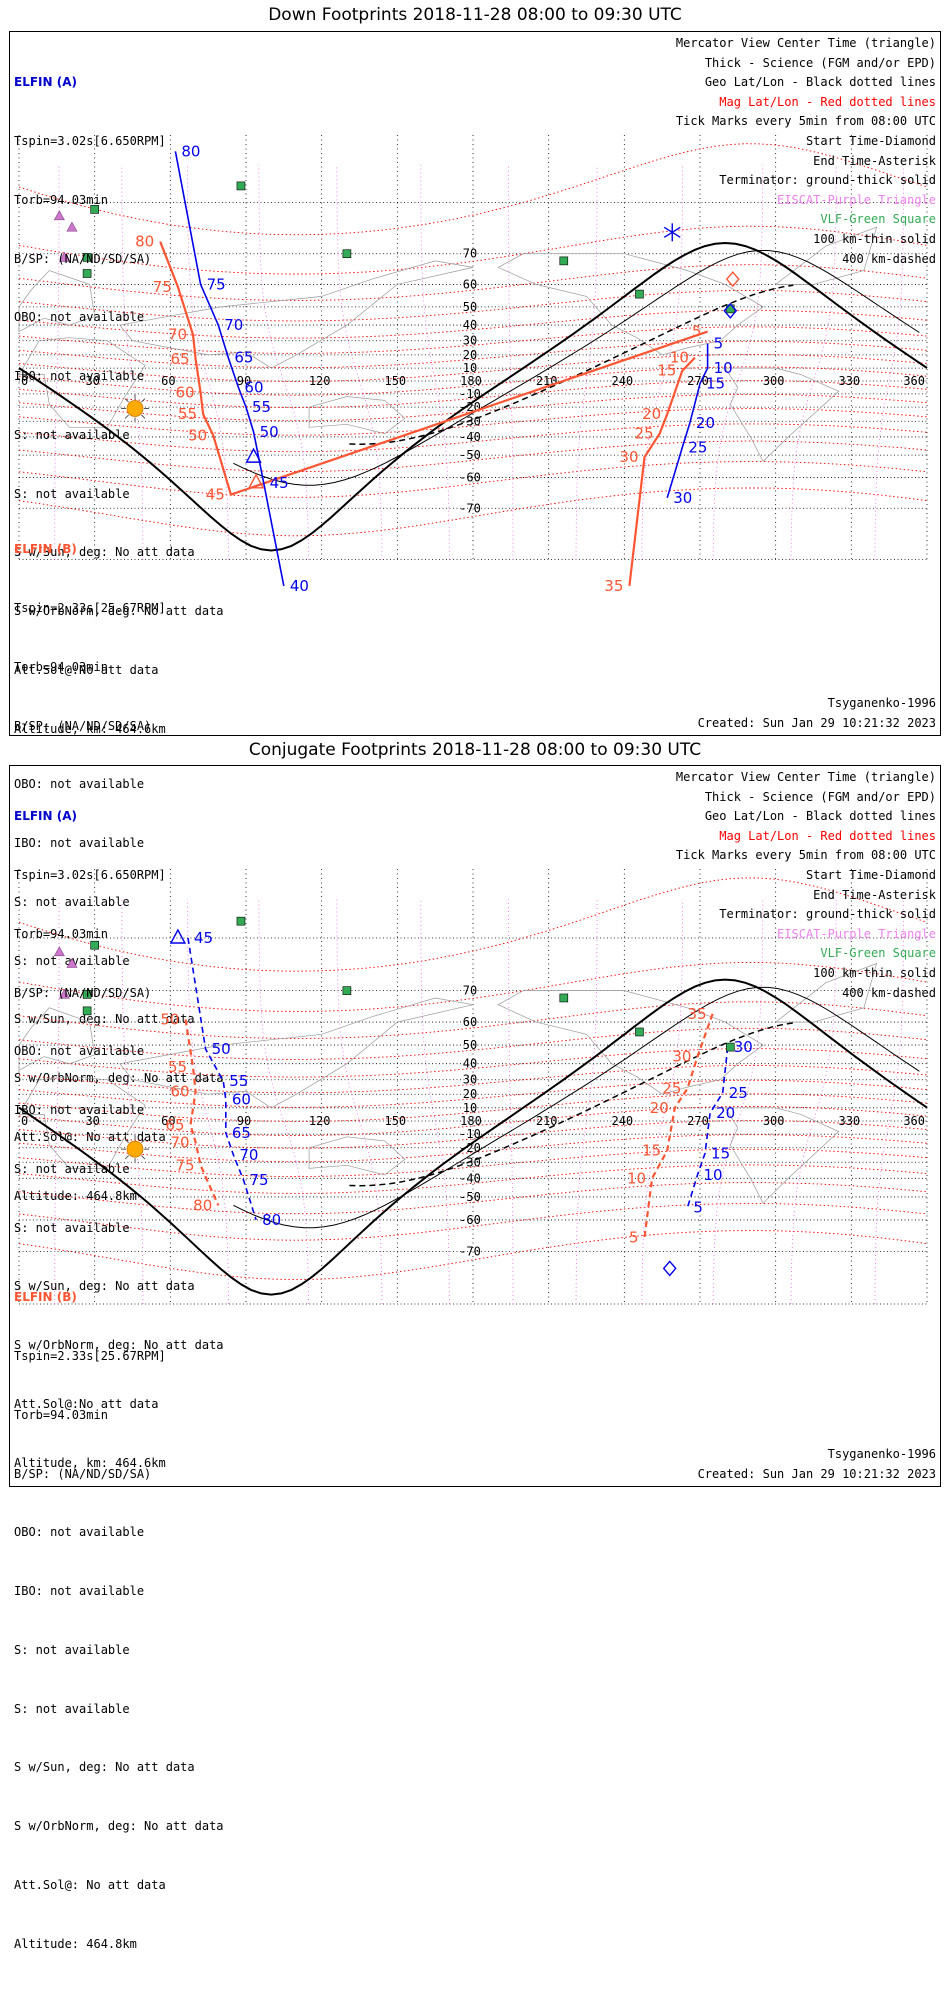 This screenshot has height=1994, width=950. What do you see at coordinates (179, 359) in the screenshot?
I see `elfin-b-tick-label: 65` at bounding box center [179, 359].